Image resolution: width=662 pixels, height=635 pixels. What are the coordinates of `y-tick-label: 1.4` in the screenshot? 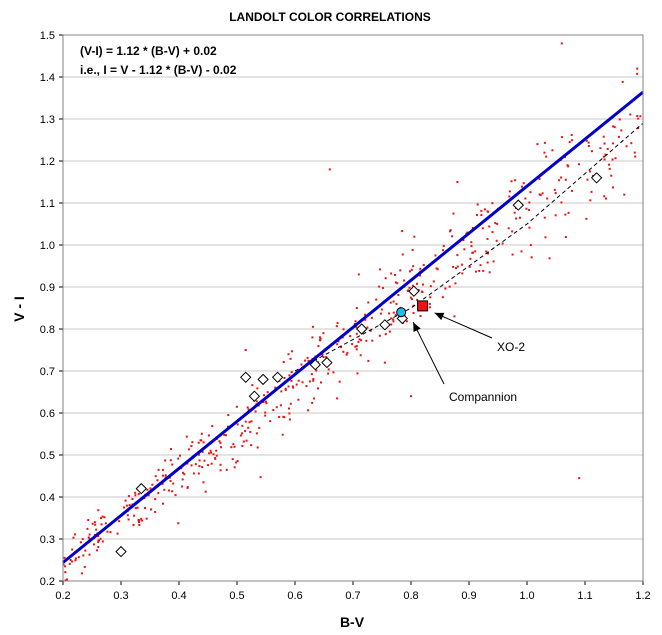 It's located at (47, 78).